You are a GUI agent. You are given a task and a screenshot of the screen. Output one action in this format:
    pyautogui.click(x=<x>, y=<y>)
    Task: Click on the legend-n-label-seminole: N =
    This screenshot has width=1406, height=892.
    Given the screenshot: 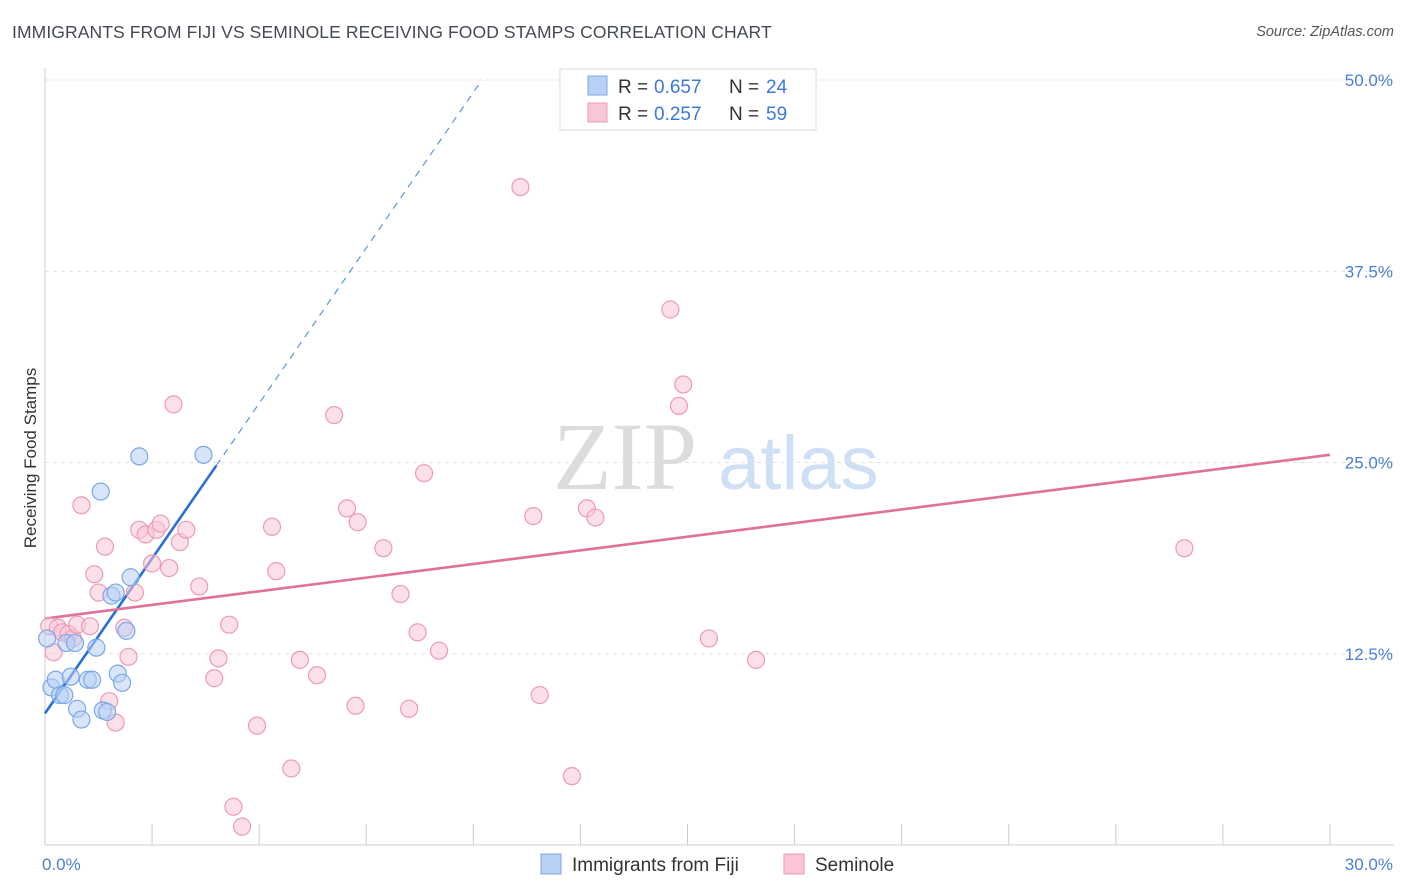 What is the action you would take?
    pyautogui.click(x=744, y=114)
    